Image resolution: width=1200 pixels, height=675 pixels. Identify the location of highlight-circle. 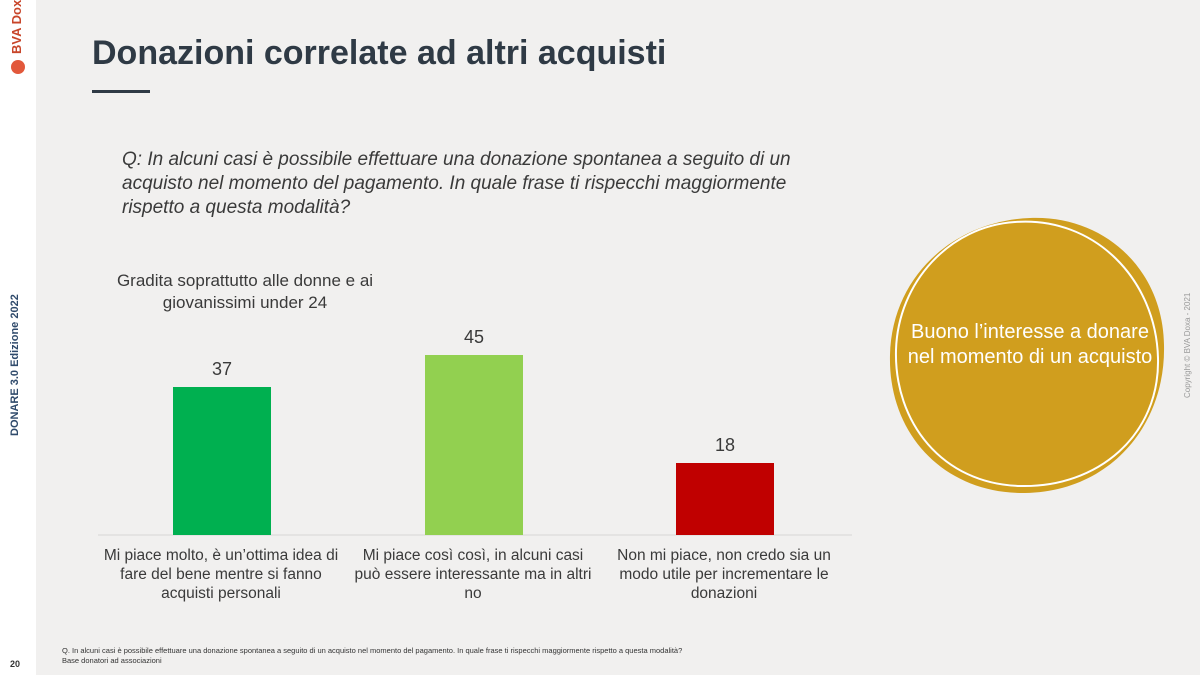
(1025, 355).